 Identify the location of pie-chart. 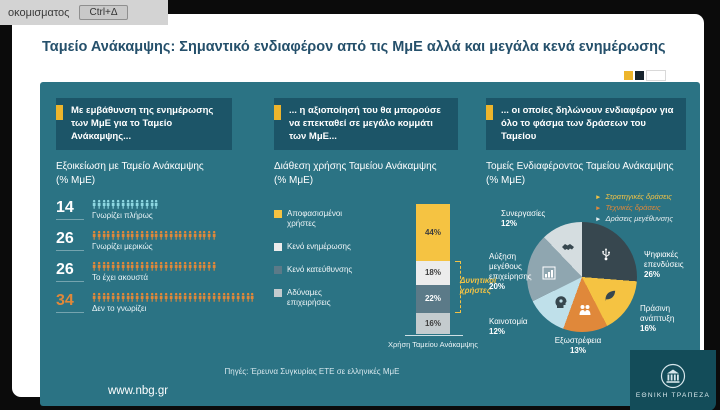
(582, 277).